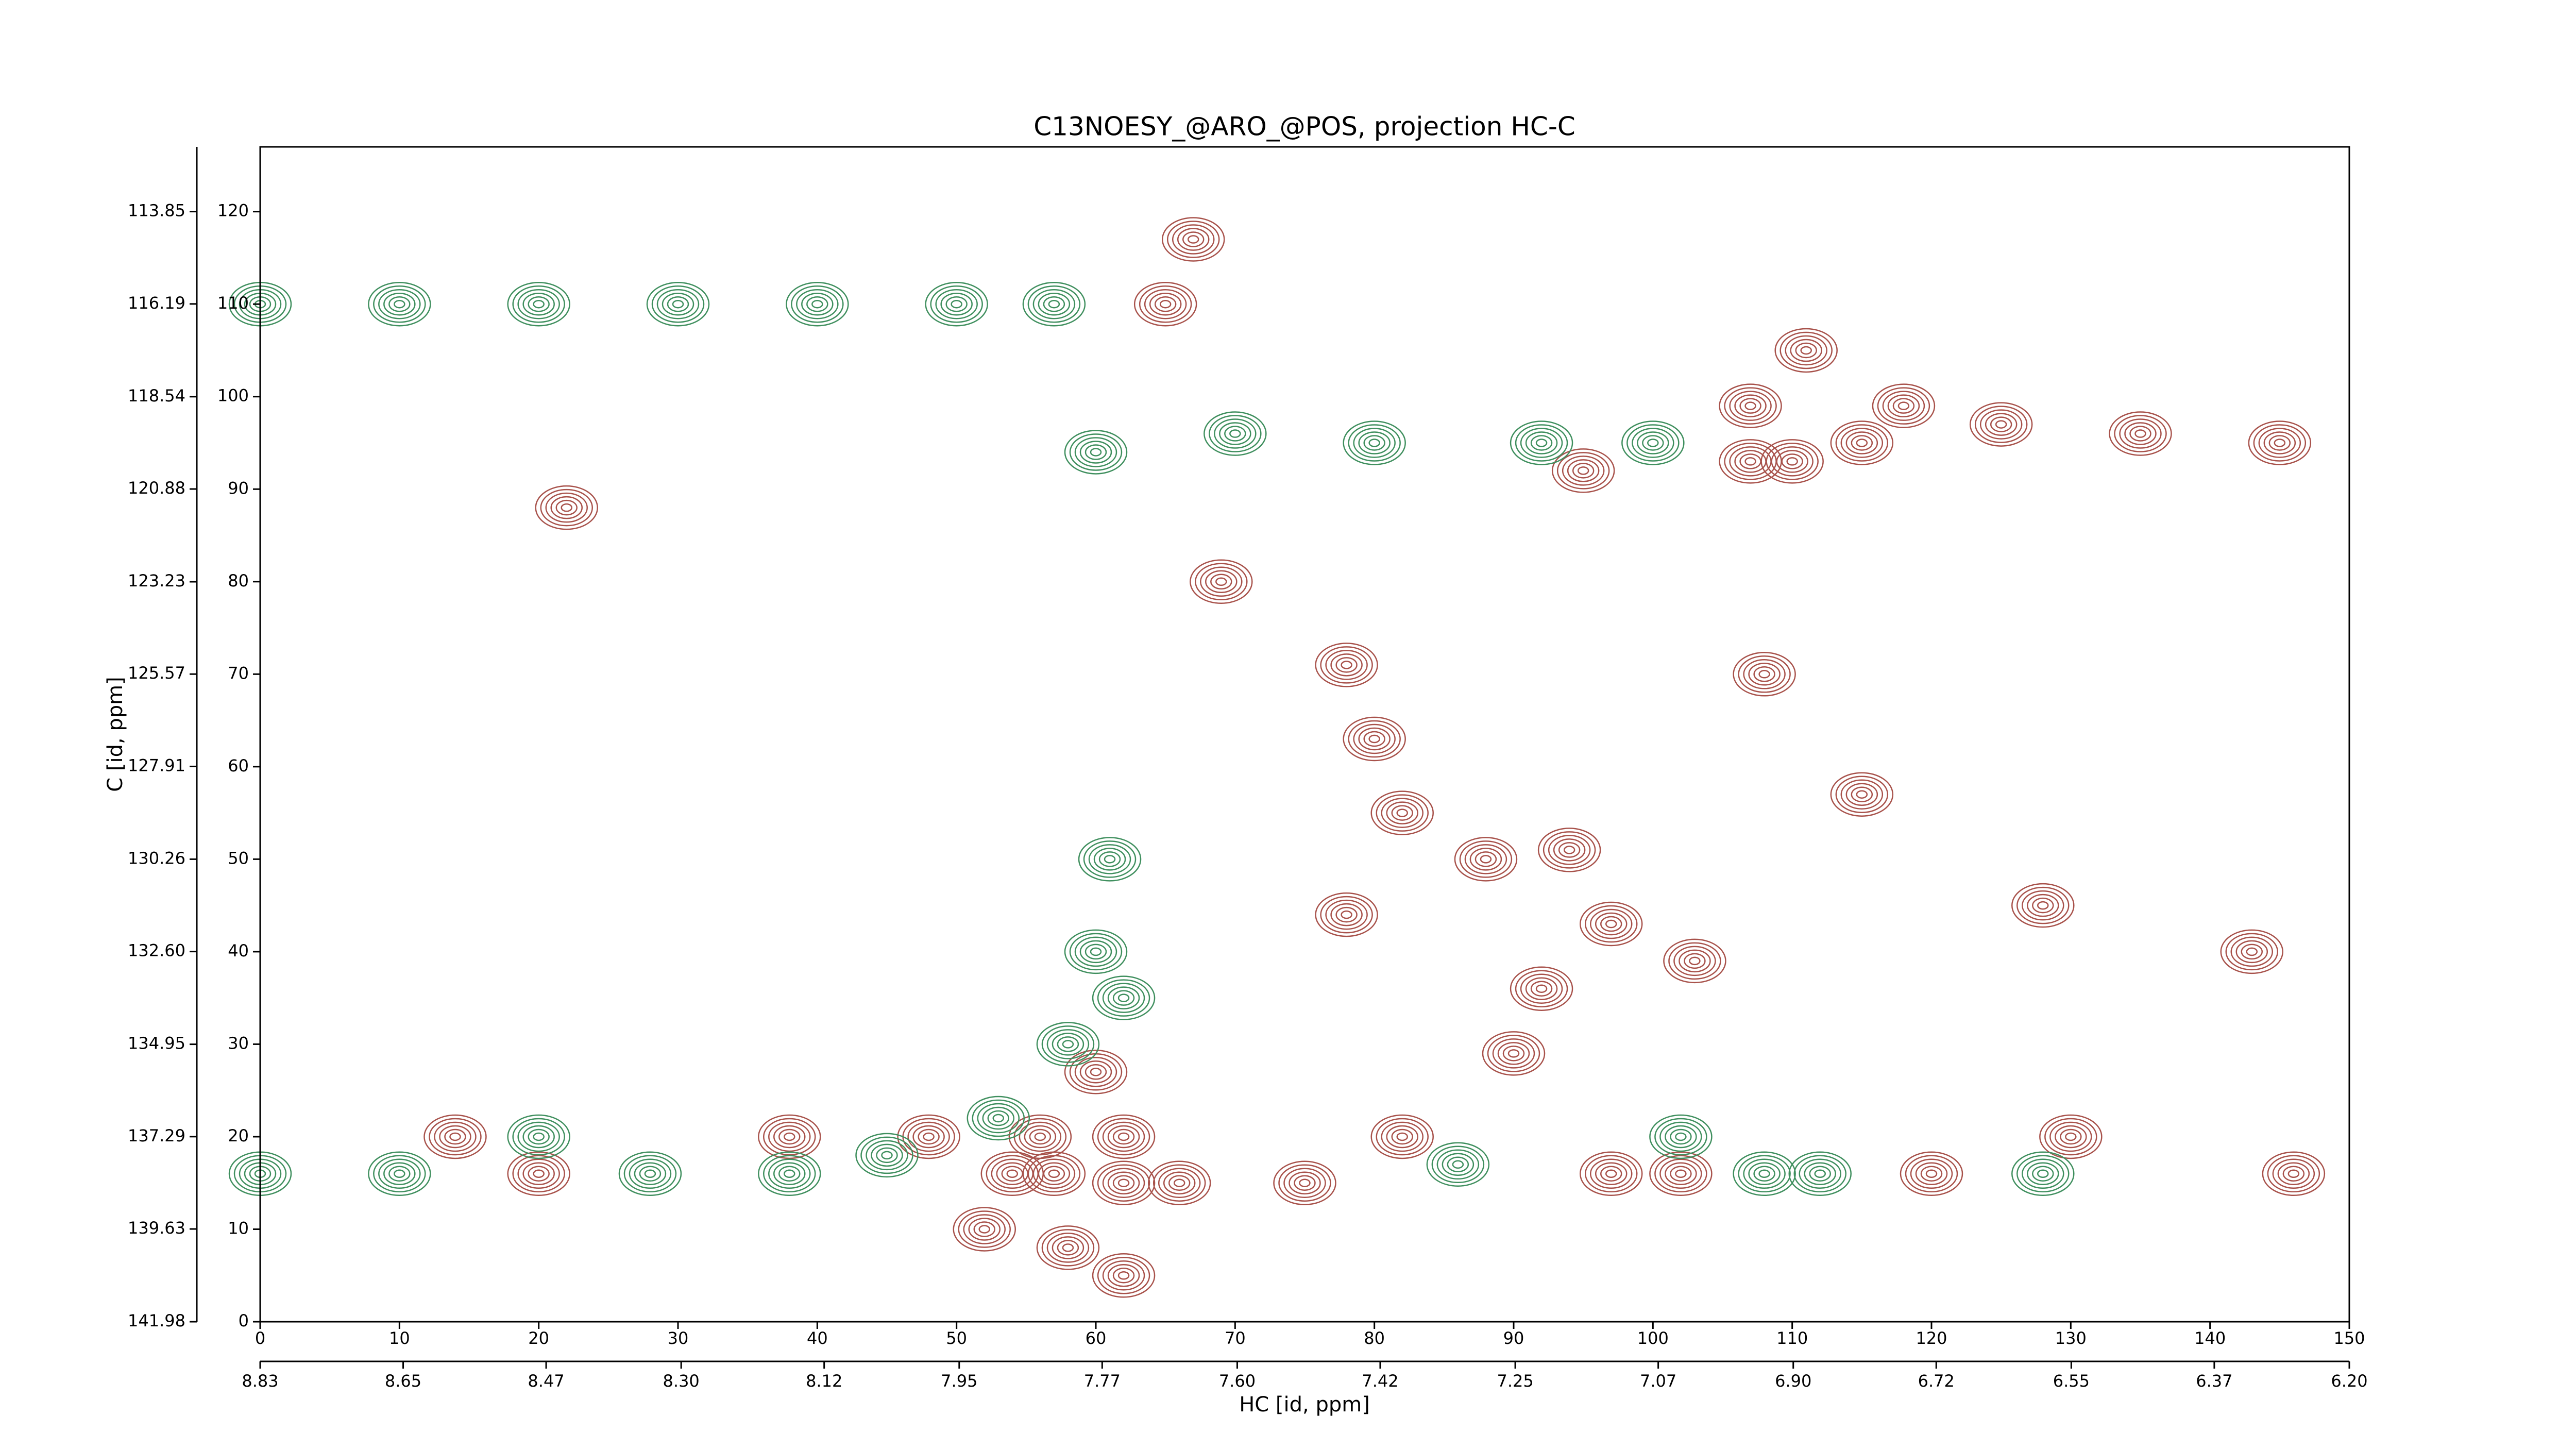 This screenshot has height=1449, width=2576. I want to click on y-tick-label: 70, so click(238, 673).